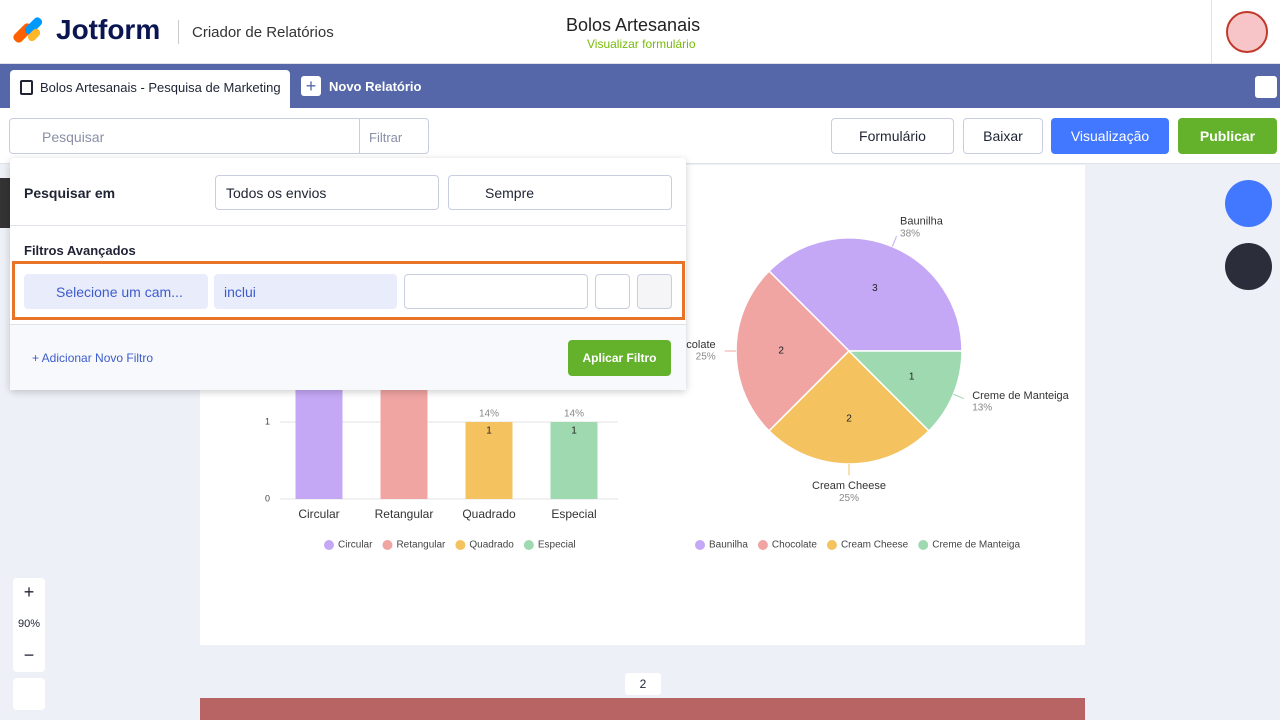  What do you see at coordinates (654, 291) in the screenshot?
I see `lock-button` at bounding box center [654, 291].